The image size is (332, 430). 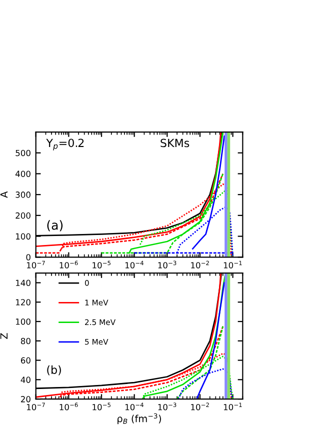 What do you see at coordinates (55, 226) in the screenshot?
I see `annotation: (a)` at bounding box center [55, 226].